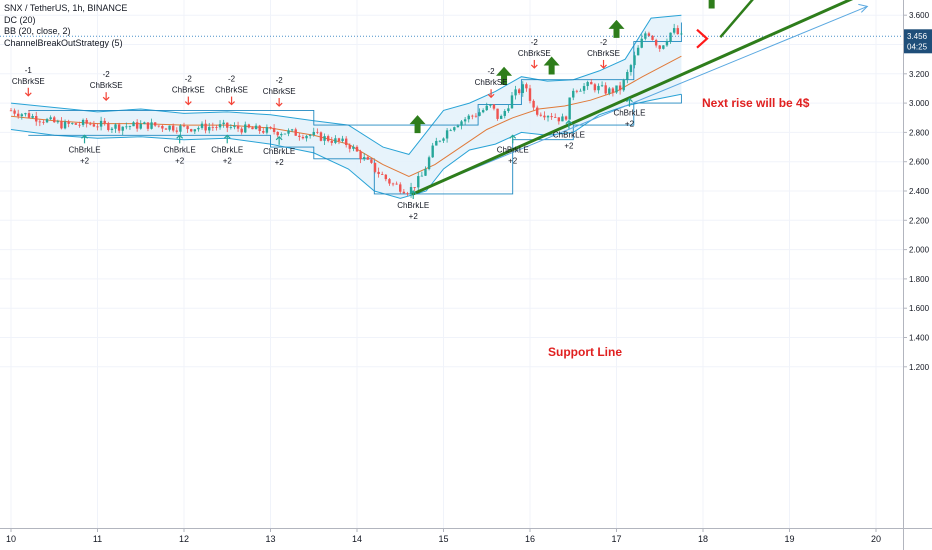 The image size is (932, 550). Describe the element at coordinates (703, 539) in the screenshot. I see `x-tick-label: 18` at that location.